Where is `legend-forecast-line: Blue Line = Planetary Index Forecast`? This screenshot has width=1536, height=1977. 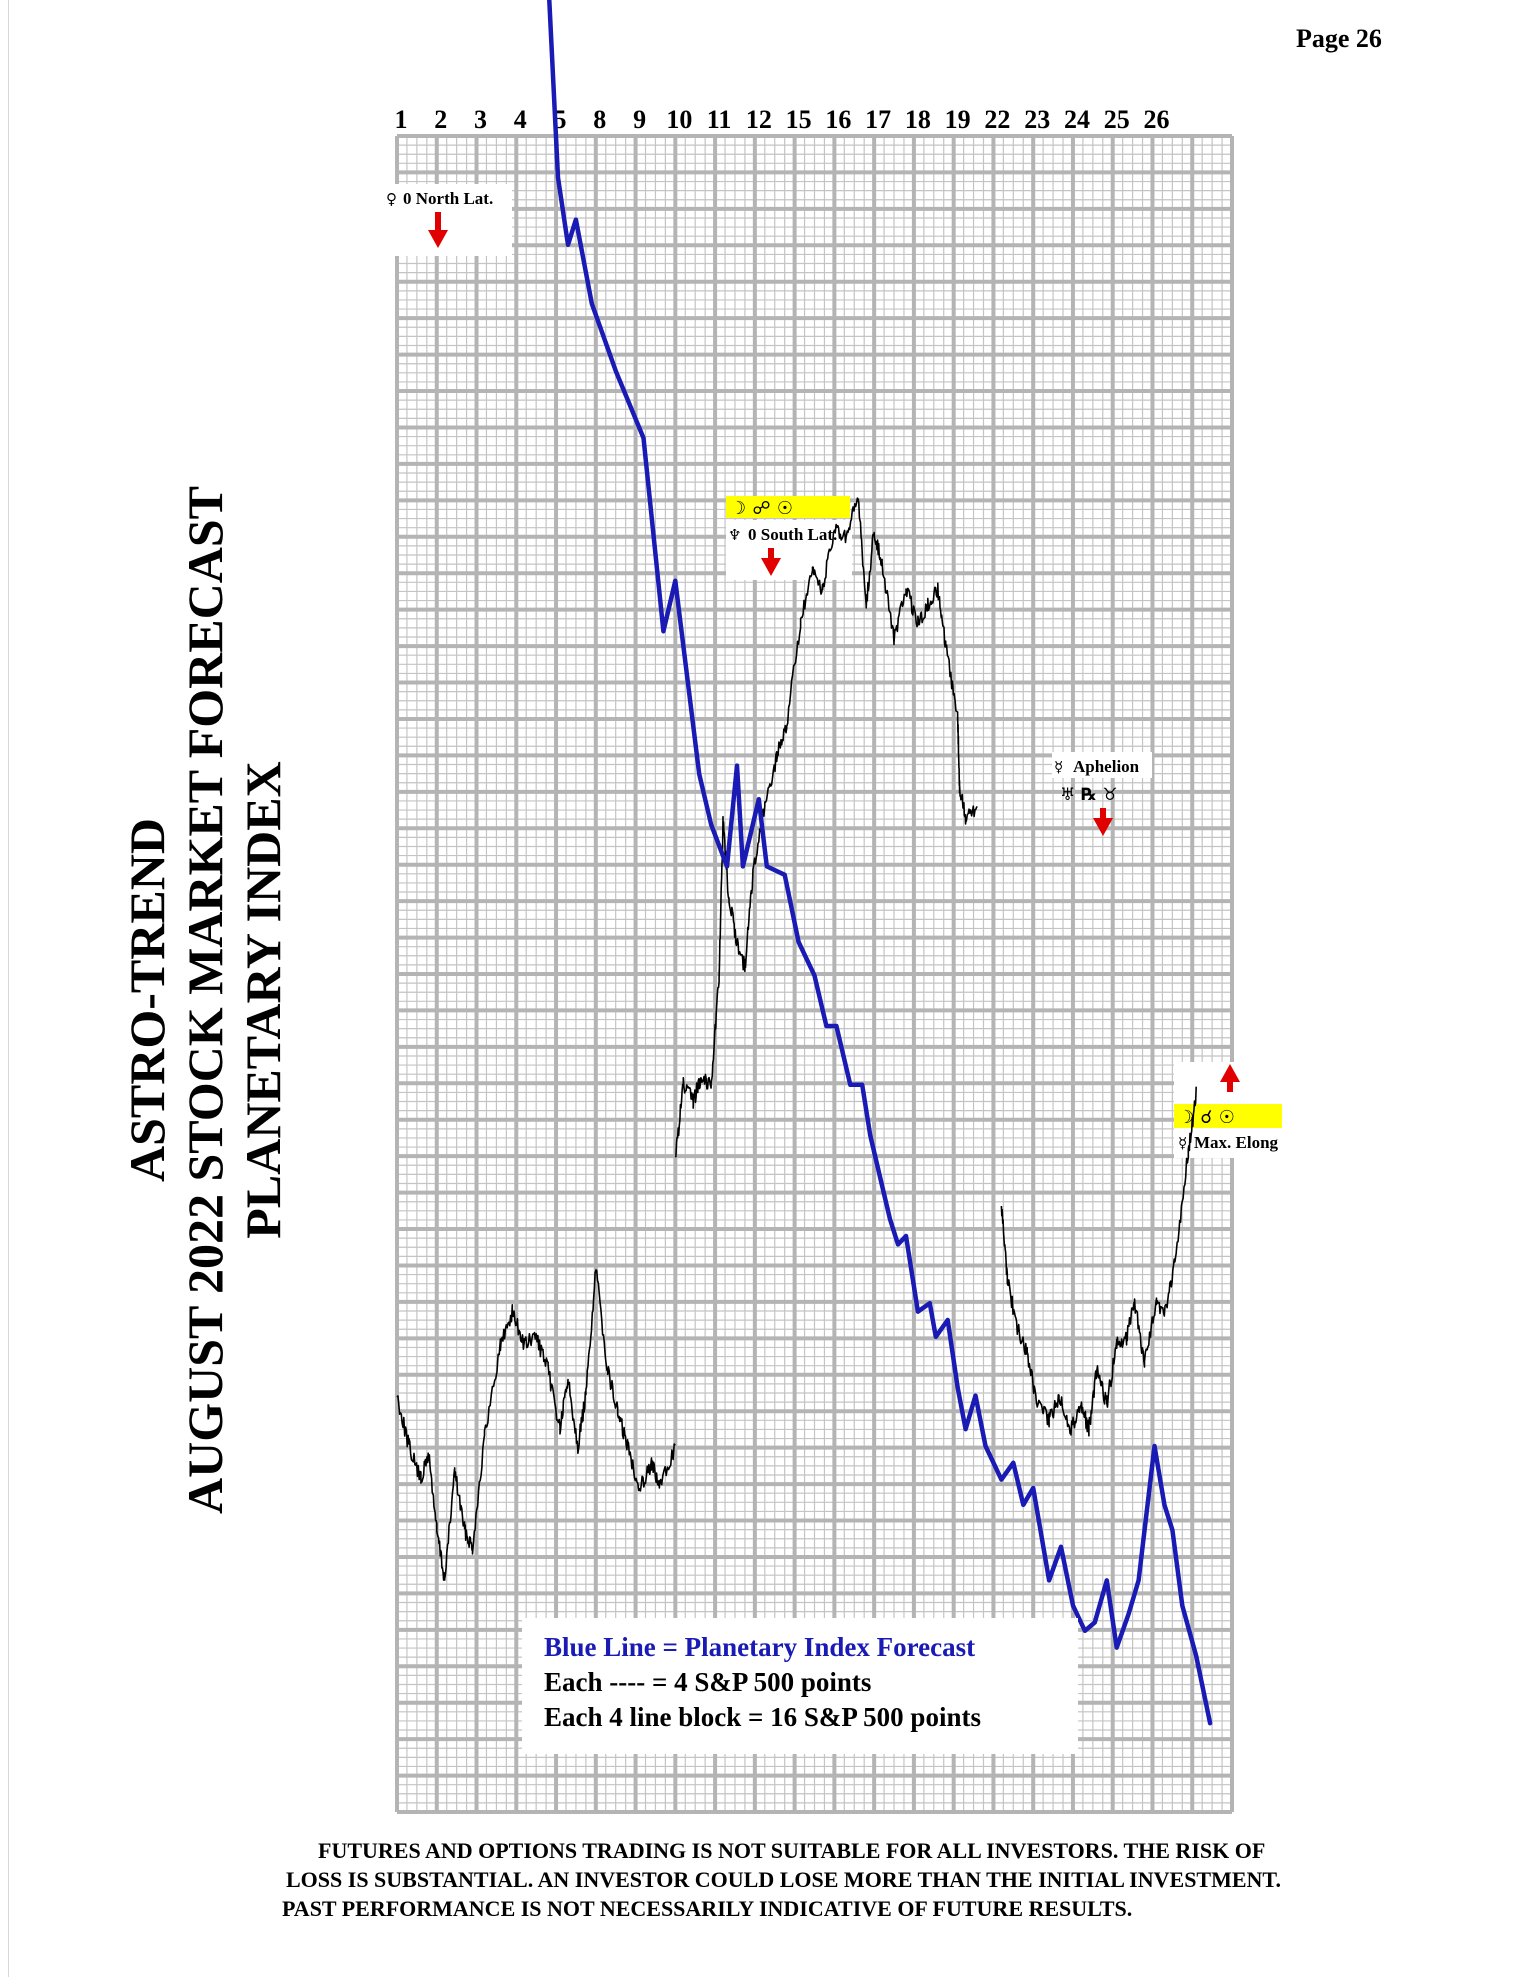
legend-forecast-line: Blue Line = Planetary Index Forecast is located at coordinates (760, 1647).